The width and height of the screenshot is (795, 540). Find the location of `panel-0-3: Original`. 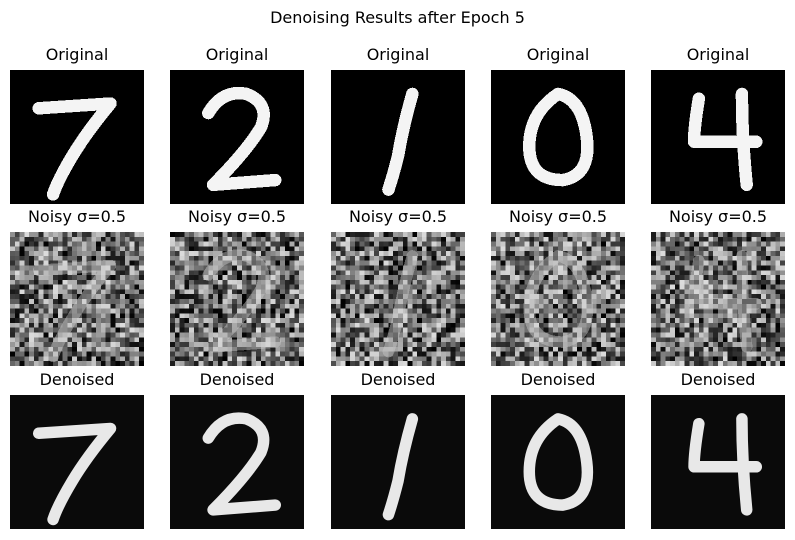

panel-0-3: Original is located at coordinates (558, 124).